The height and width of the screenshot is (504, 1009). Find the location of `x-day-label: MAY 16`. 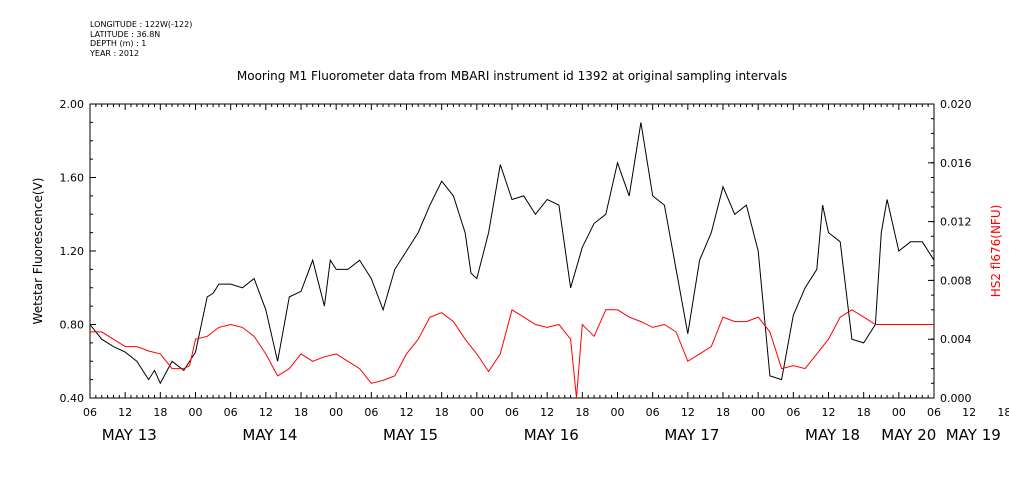

x-day-label: MAY 16 is located at coordinates (551, 435).